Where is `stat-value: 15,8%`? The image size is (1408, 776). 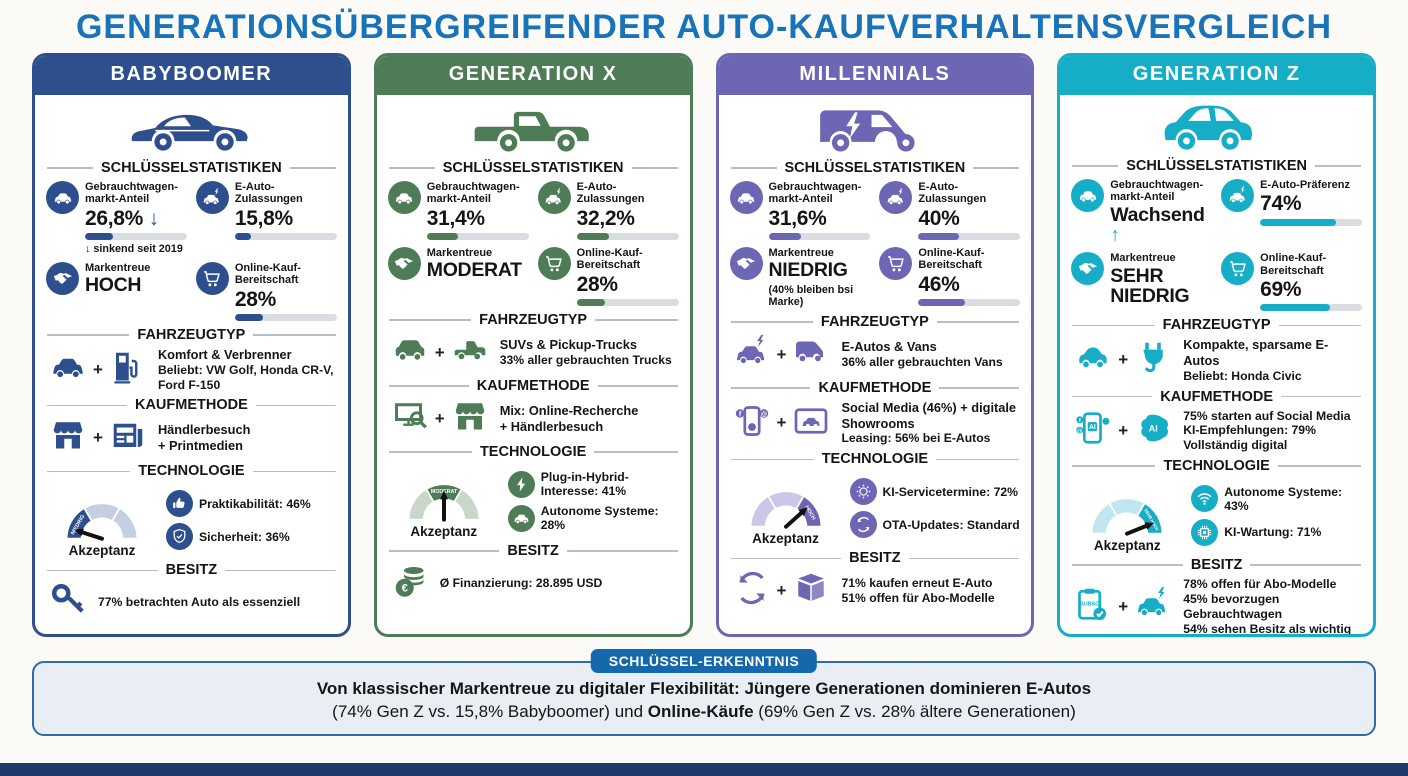
stat-value: 15,8% is located at coordinates (263, 218).